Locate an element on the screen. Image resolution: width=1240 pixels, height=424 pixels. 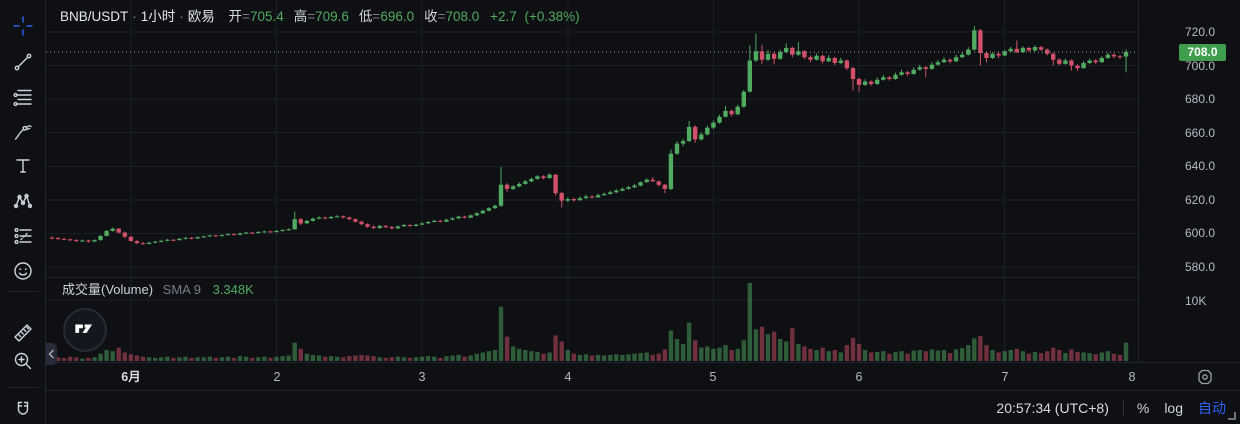
fib-retracement-icon is located at coordinates (22, 98).